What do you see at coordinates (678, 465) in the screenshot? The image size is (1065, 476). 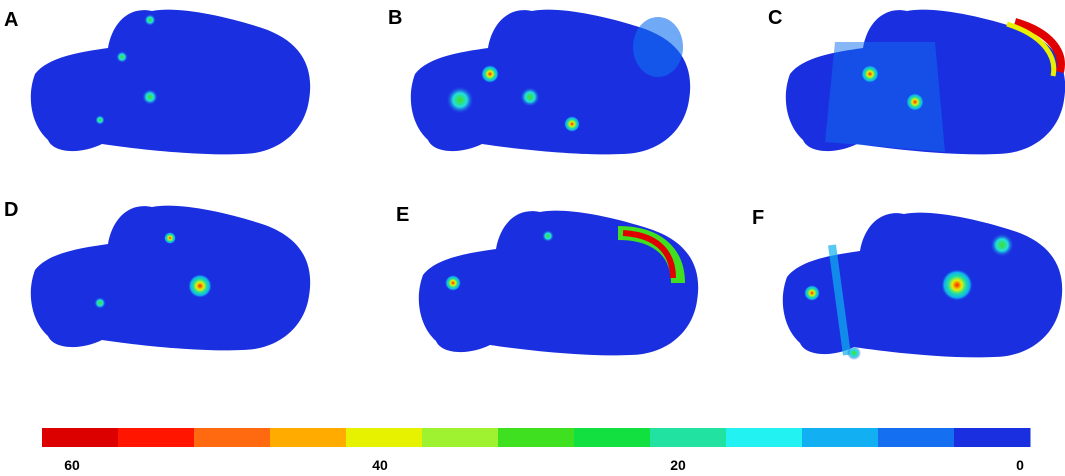 I see `colorbar-label: 20` at bounding box center [678, 465].